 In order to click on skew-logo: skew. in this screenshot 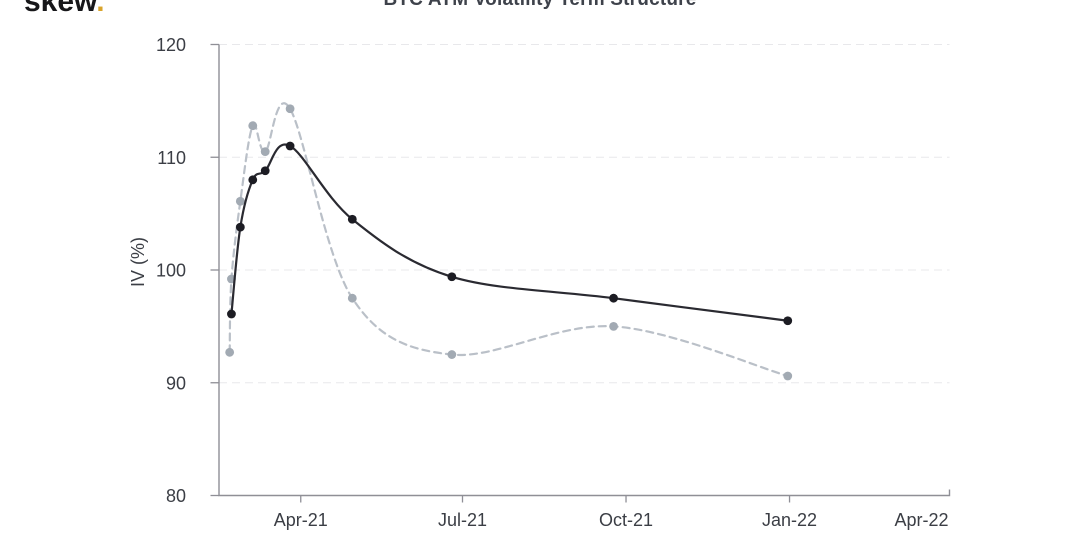, I will do `click(64, 8)`.